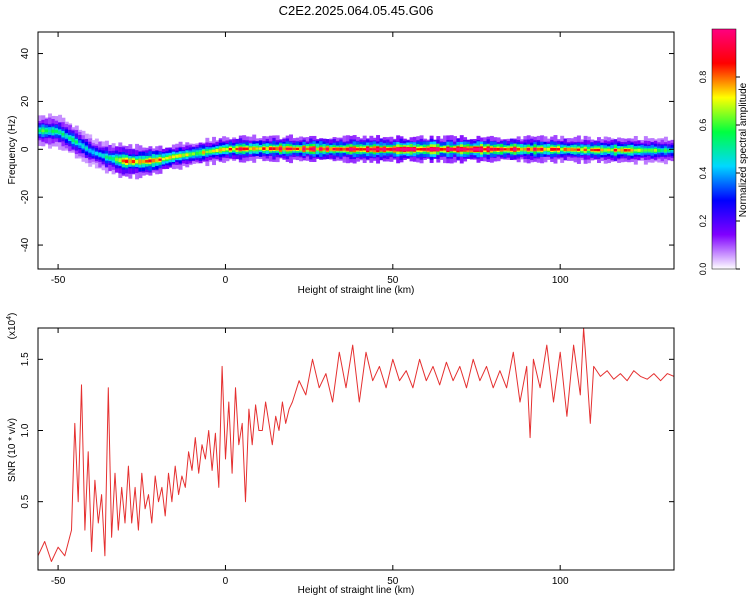  I want to click on spectrogram-x-axis-label: Height of straight line (km), so click(356, 290).